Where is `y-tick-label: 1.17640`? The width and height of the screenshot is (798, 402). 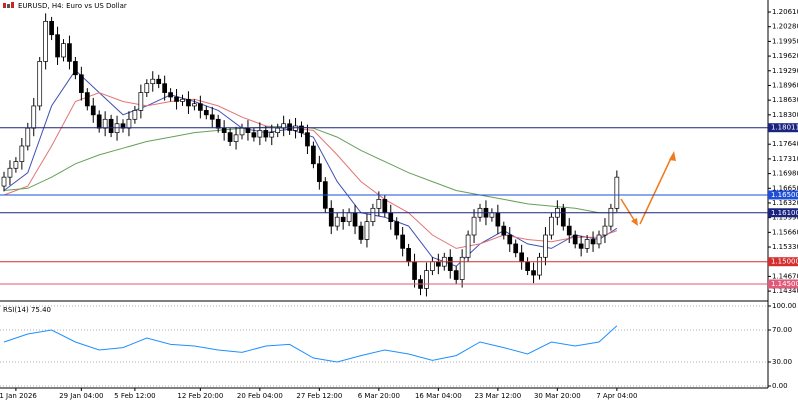
y-tick-label: 1.17640 is located at coordinates (785, 144).